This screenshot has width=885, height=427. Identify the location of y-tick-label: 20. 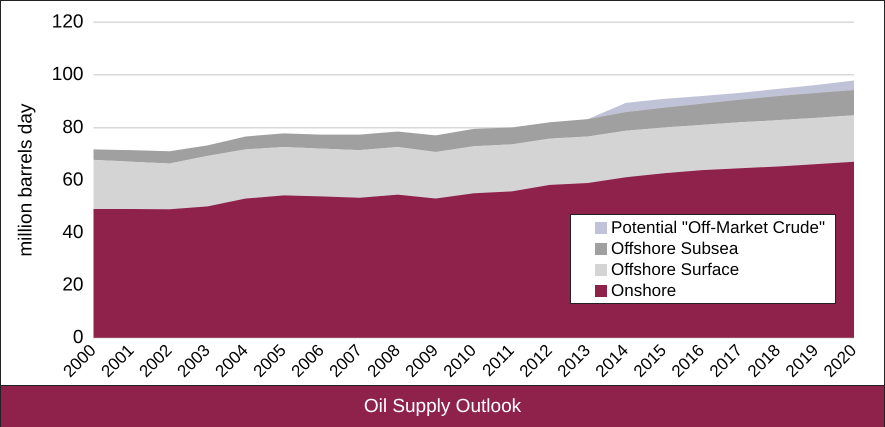
(73, 285).